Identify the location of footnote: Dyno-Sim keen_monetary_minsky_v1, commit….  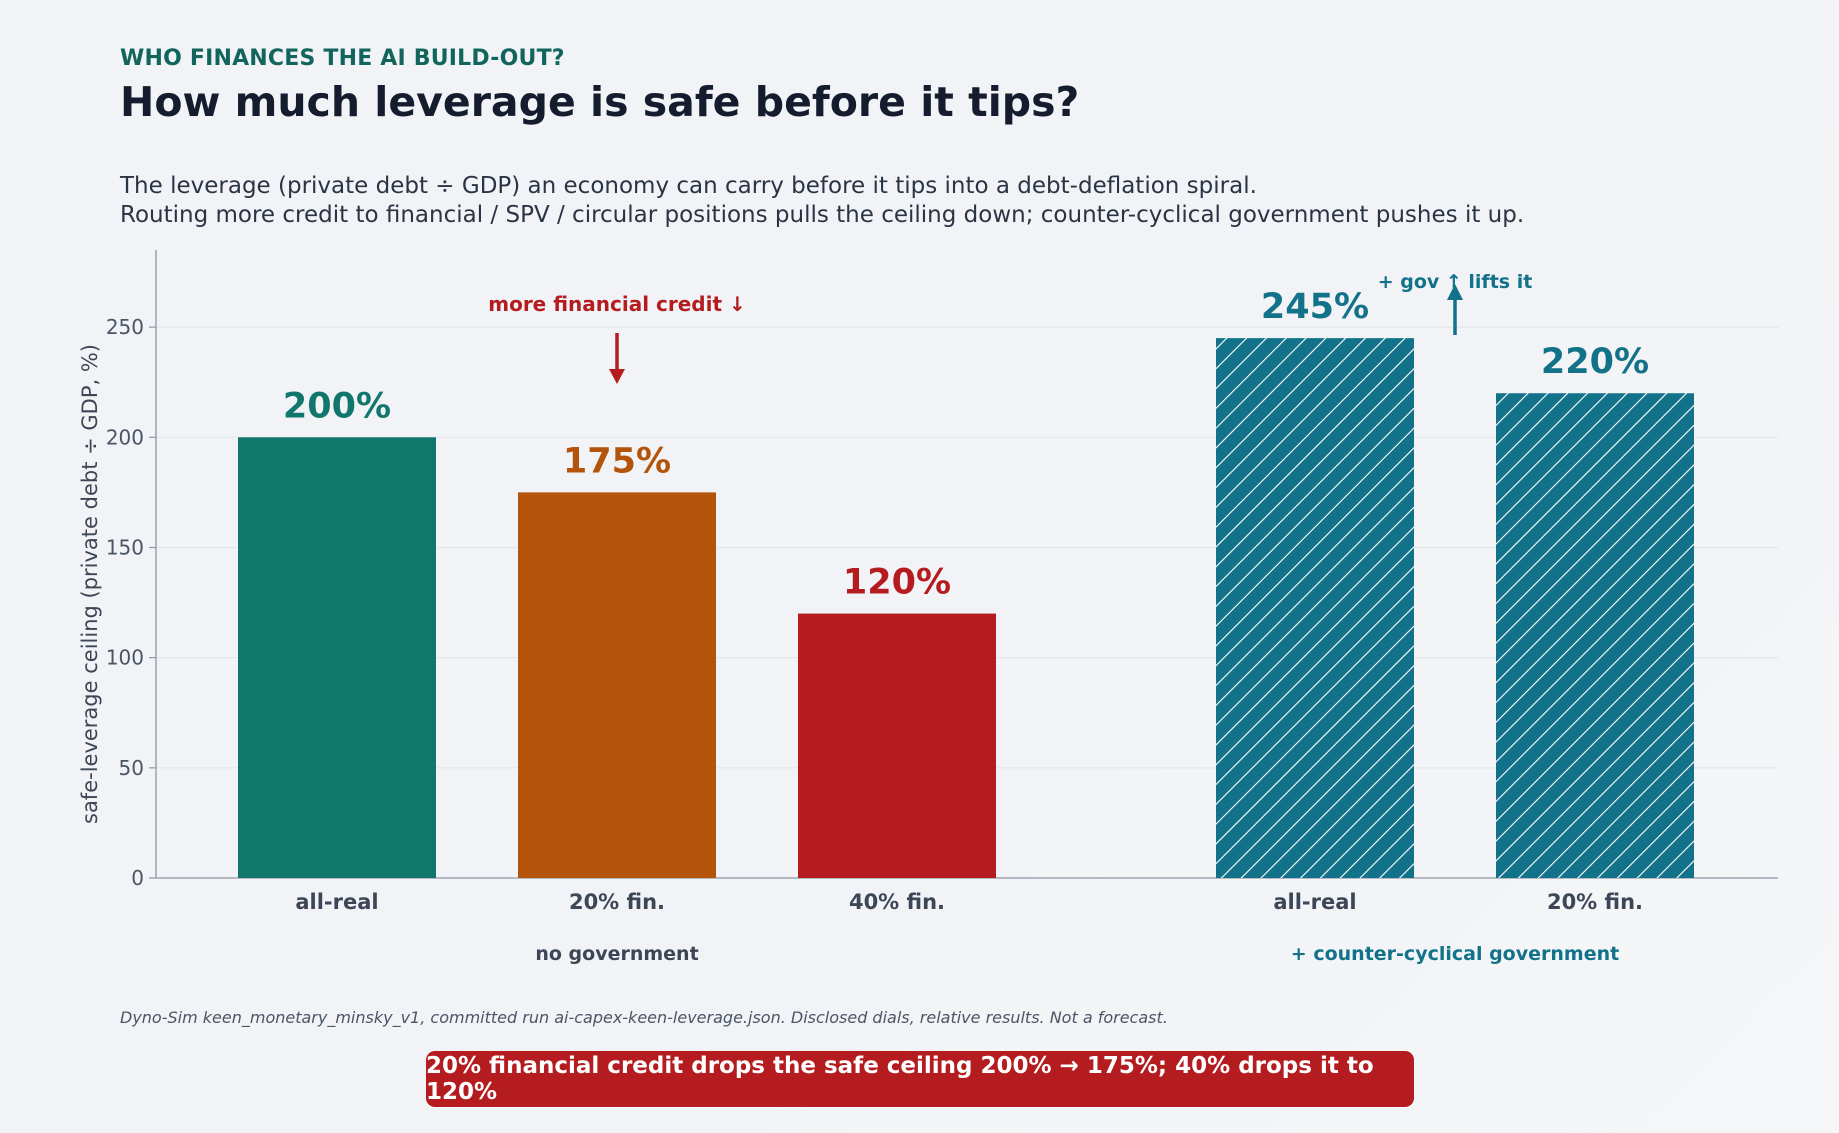
(644, 1017).